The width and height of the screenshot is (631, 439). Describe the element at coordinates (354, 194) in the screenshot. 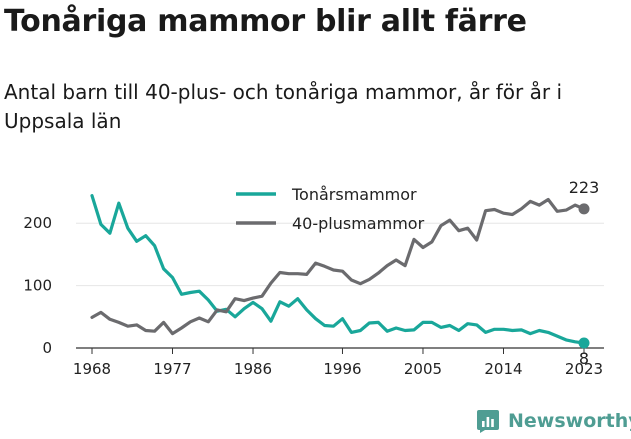

I see `legend-label: Tonårsmammor` at that location.